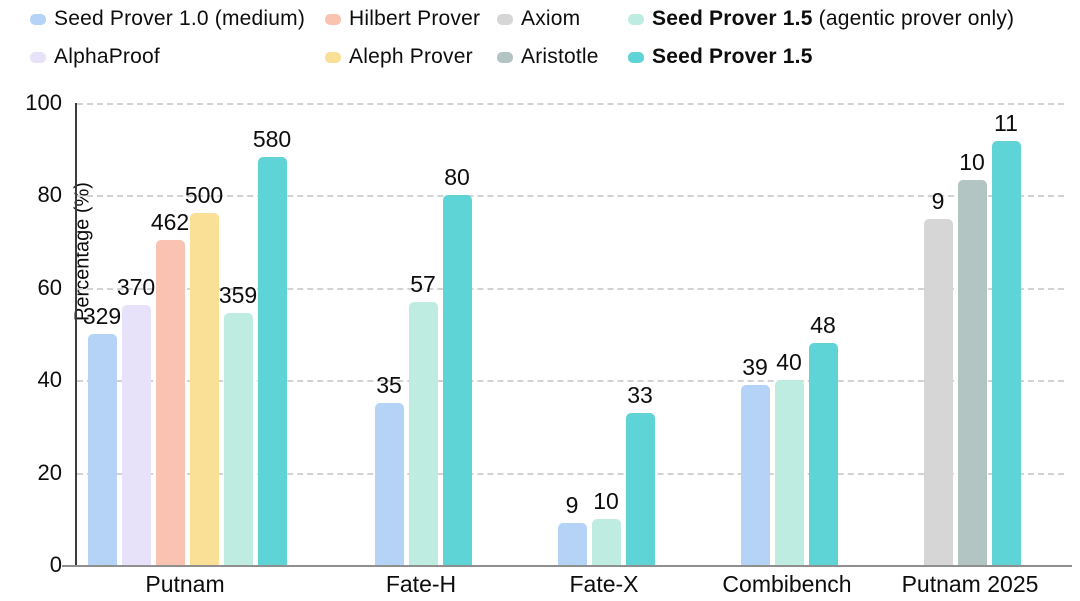 This screenshot has width=1080, height=601. What do you see at coordinates (604, 584) in the screenshot?
I see `x-tick-label-fate-x: Fate-X` at bounding box center [604, 584].